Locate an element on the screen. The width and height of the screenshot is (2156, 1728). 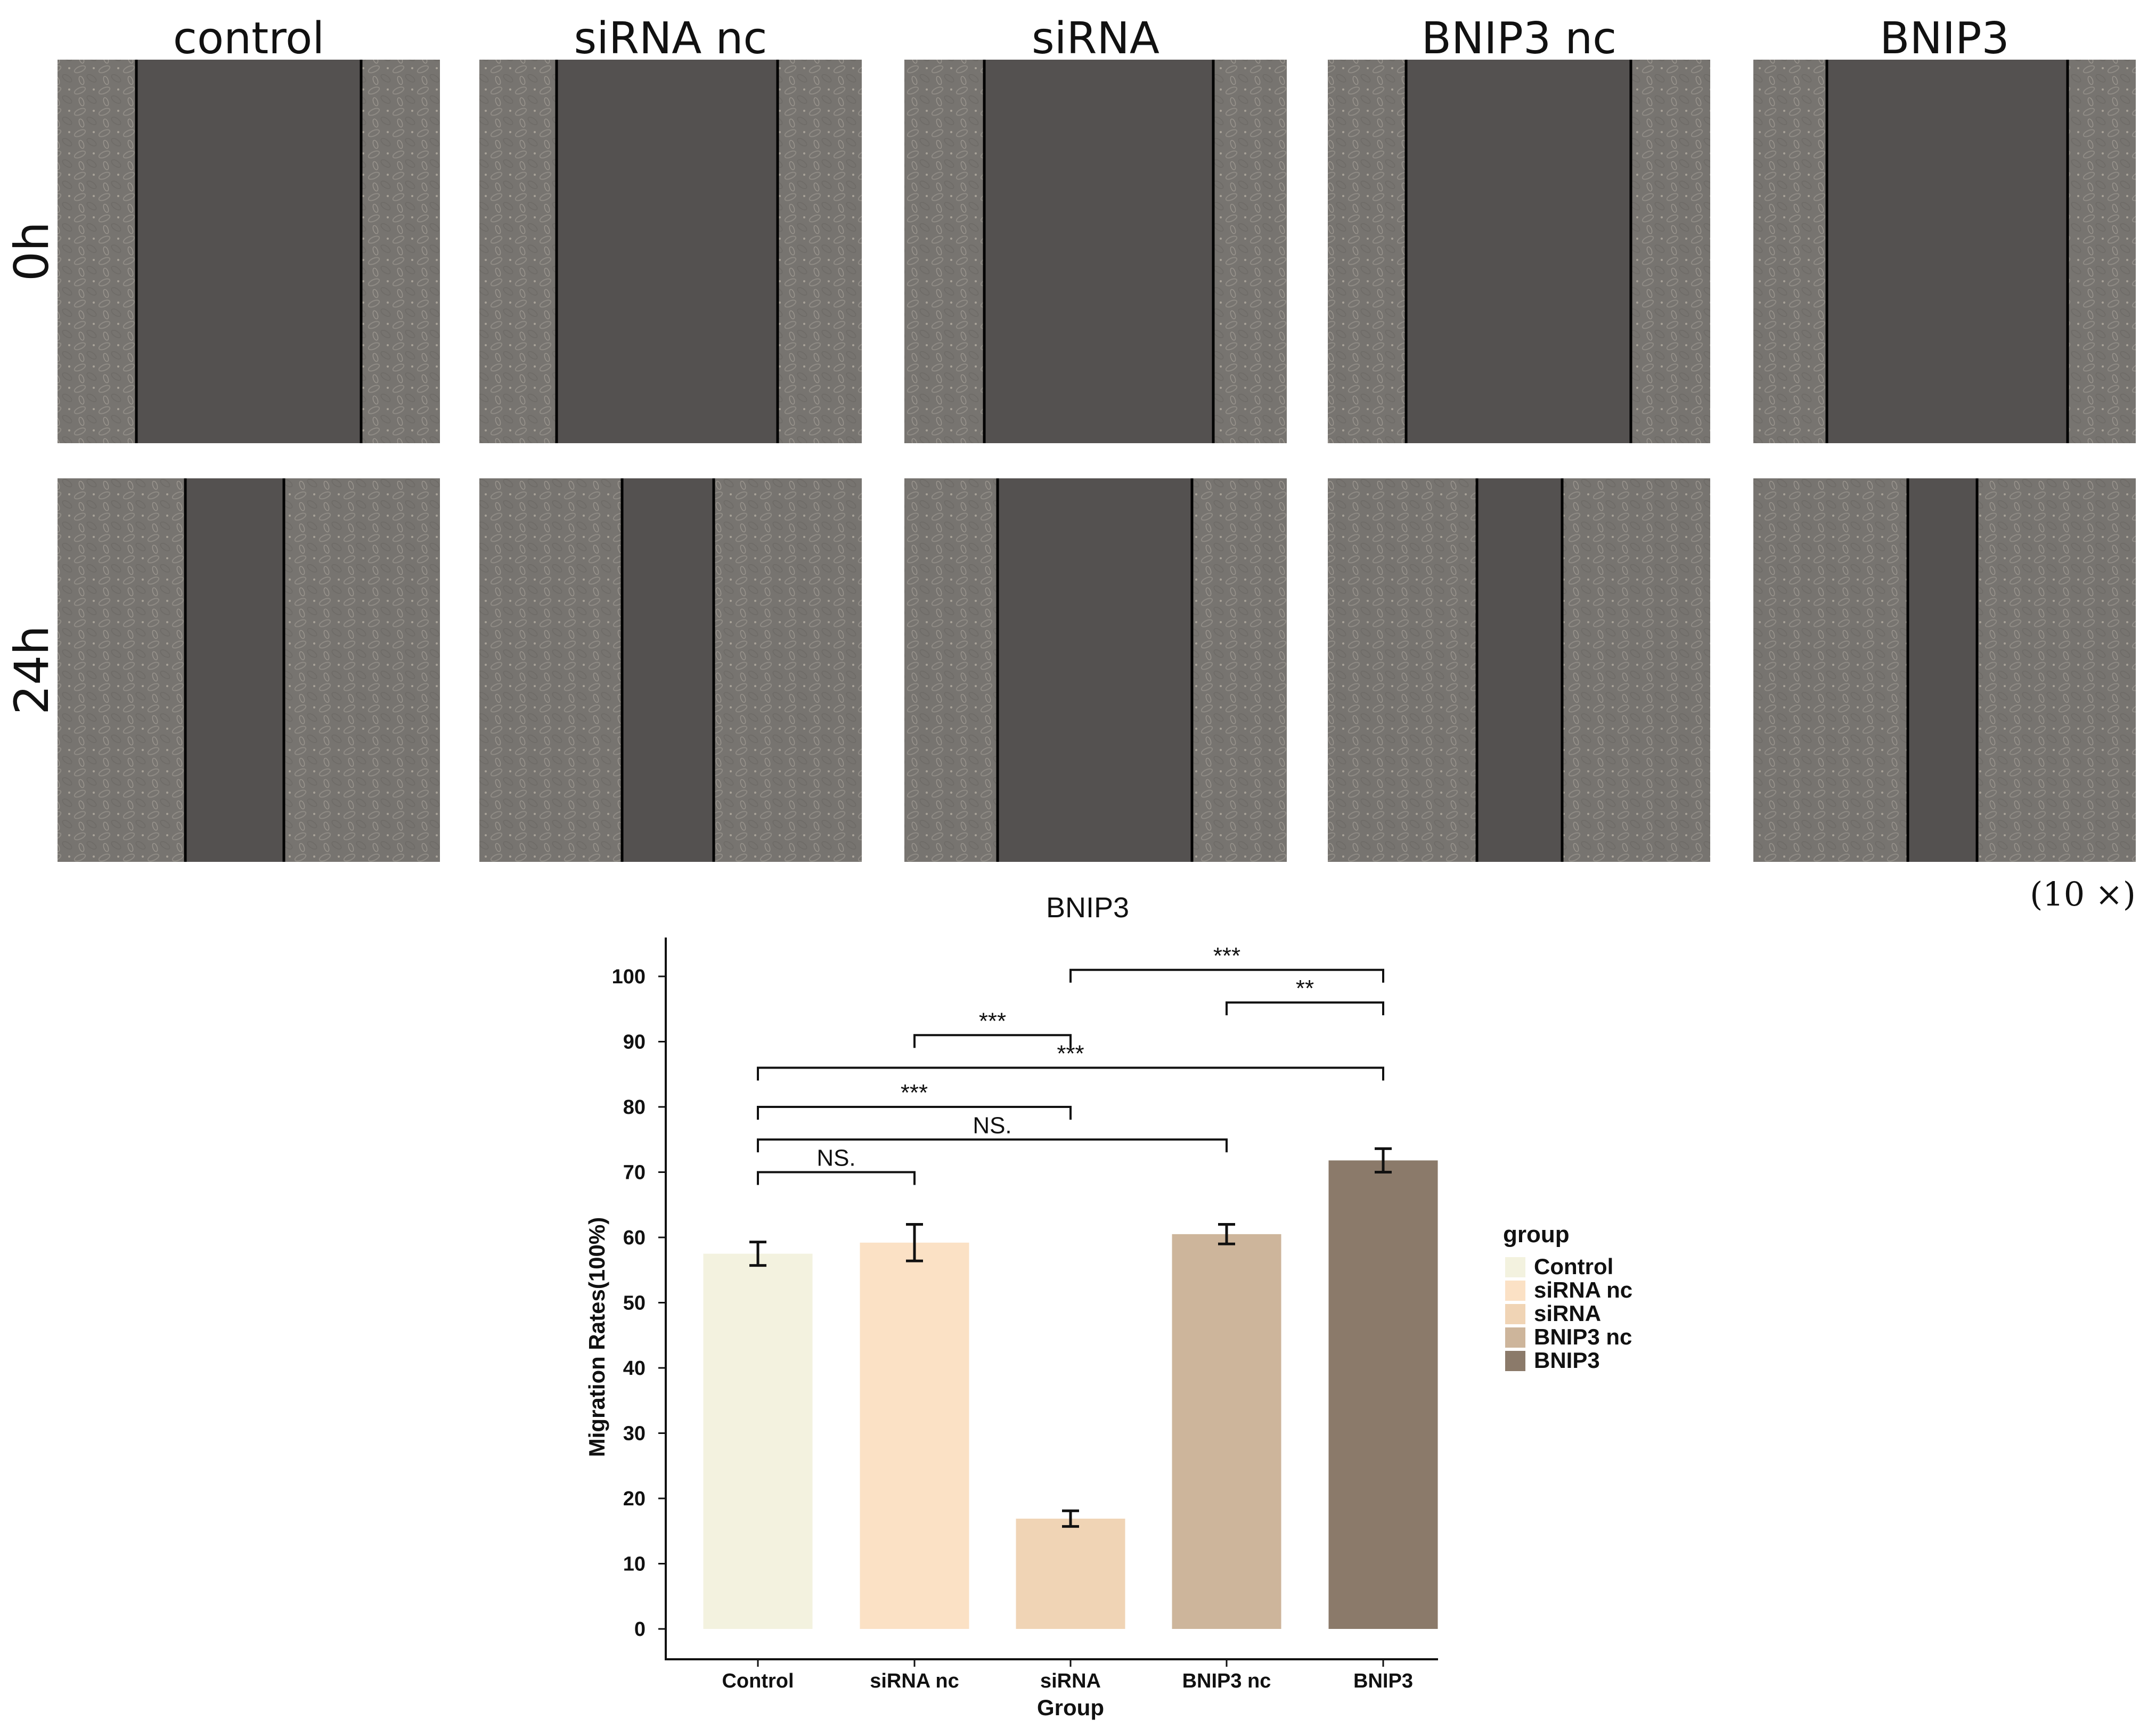
legend-label: BNIP3 is located at coordinates (1567, 1360).